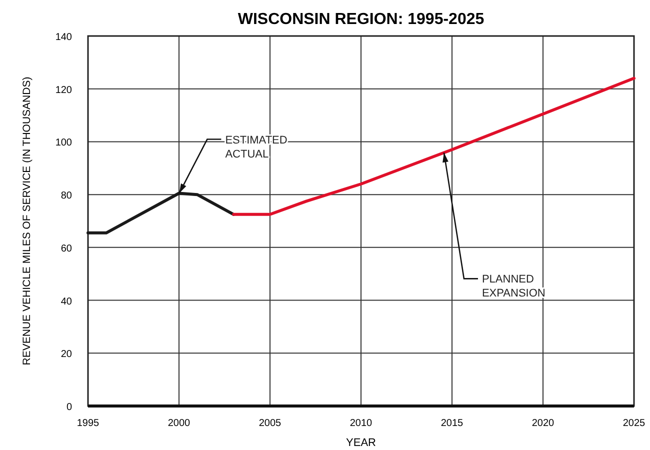 The image size is (650, 450). Describe the element at coordinates (361, 19) in the screenshot. I see `chart-title: WISCONSIN REGION: 1995-2025` at that location.